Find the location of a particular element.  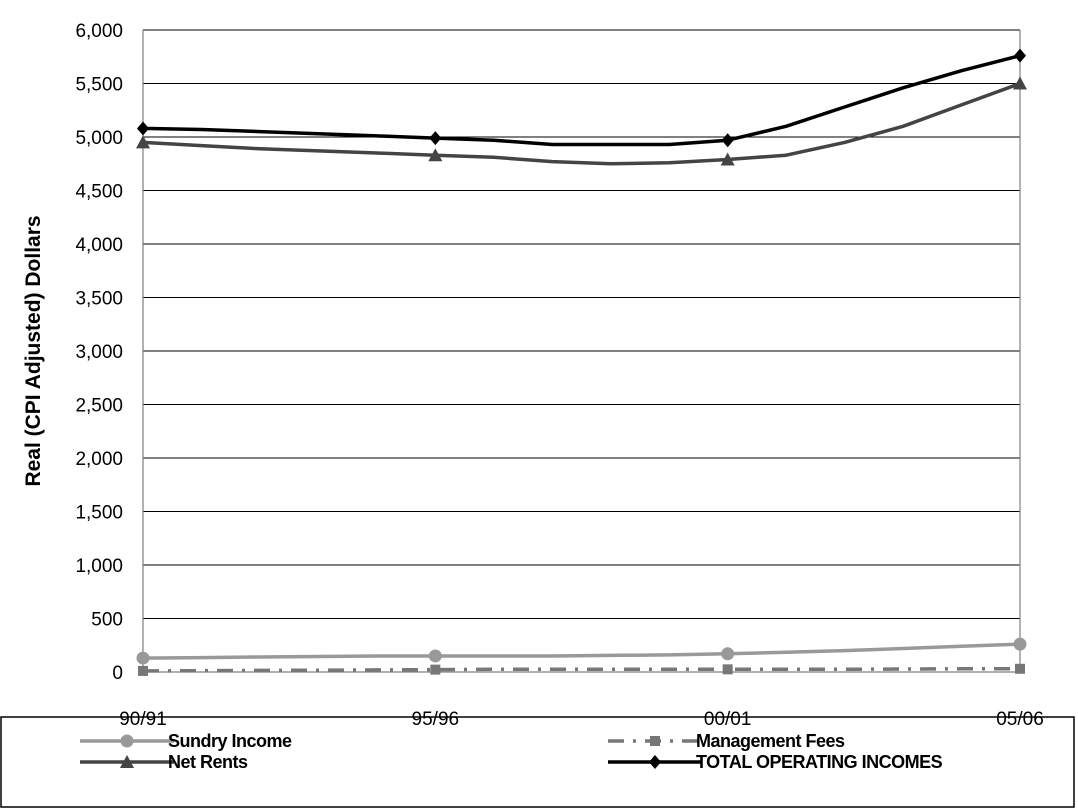

y-tick-label: 4,000 is located at coordinates (99, 245).